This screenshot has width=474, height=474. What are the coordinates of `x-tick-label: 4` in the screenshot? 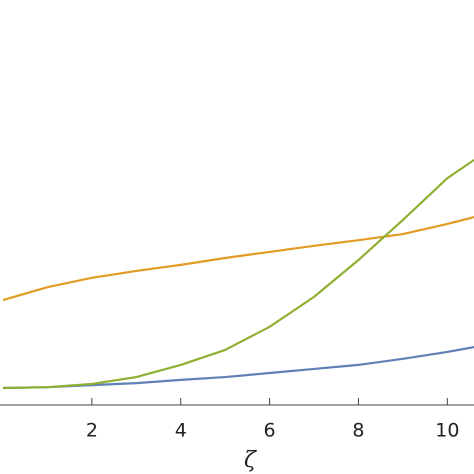 It's located at (181, 431).